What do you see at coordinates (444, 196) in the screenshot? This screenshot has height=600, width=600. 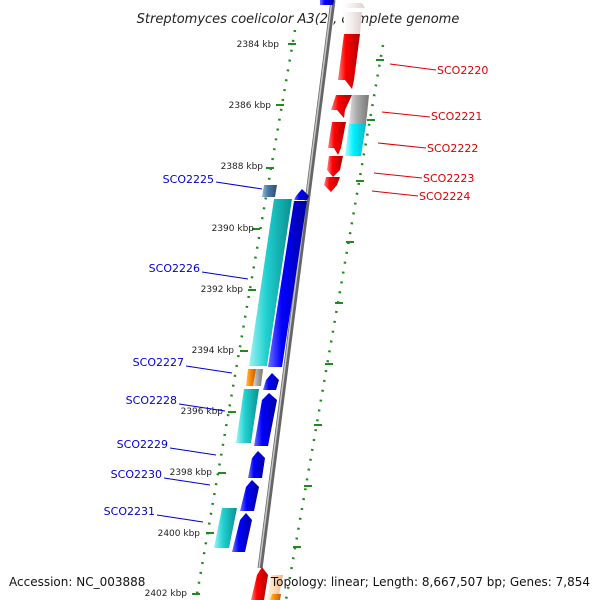 I see `label-sco2224: SCO2224` at bounding box center [444, 196].